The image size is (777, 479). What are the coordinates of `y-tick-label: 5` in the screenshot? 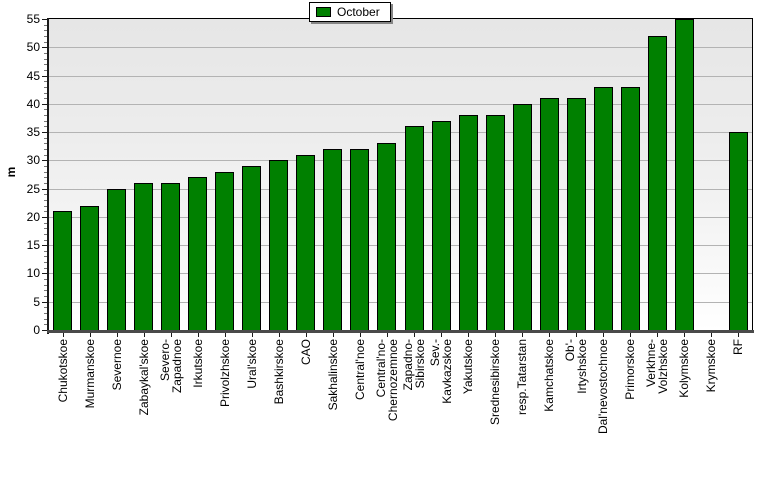 It's located at (36, 302).